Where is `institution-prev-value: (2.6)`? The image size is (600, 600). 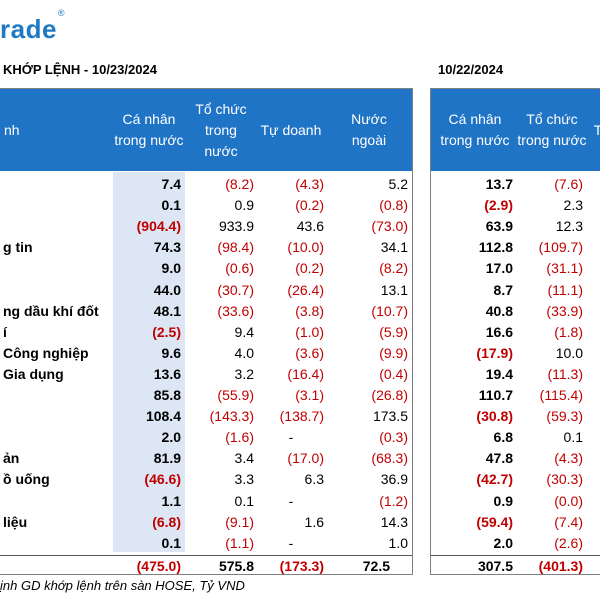
institution-prev-value: (2.6) is located at coordinates (568, 542).